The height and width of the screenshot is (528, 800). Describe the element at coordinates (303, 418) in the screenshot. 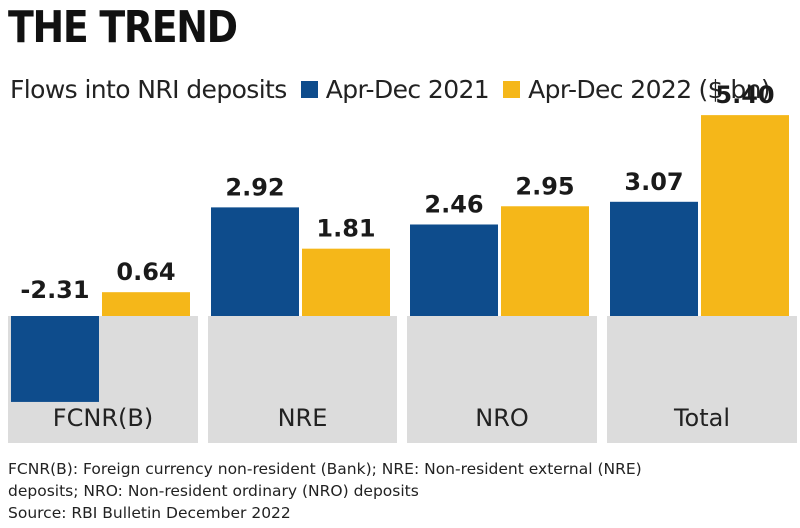

I see `category-label: NRE` at that location.